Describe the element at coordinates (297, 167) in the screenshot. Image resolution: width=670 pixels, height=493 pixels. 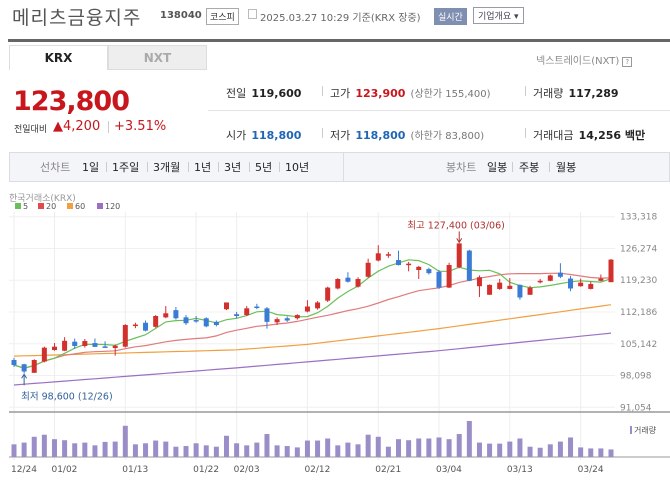
I see `period-10y: 10년` at that location.